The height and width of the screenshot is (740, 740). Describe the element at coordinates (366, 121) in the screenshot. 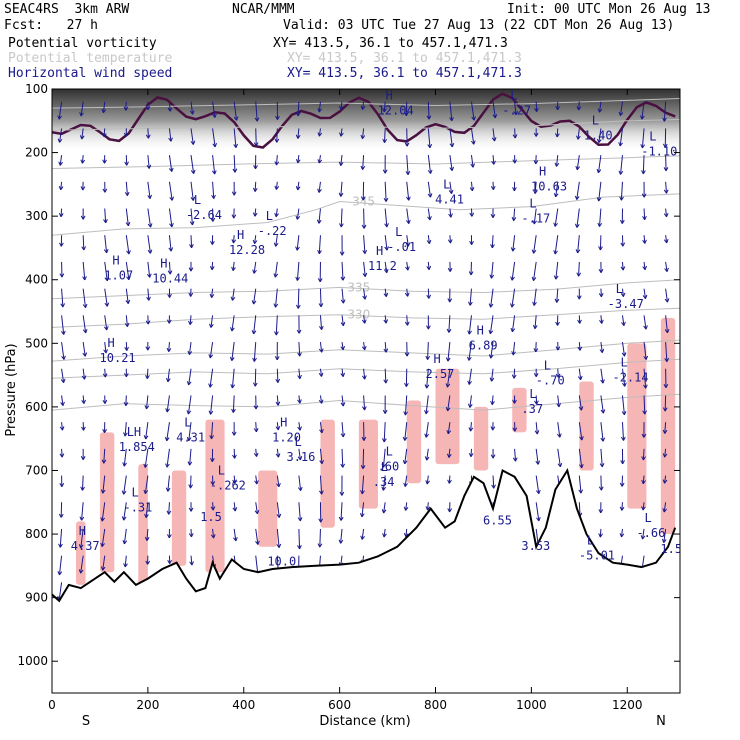

I see `stratosphere-shading` at that location.